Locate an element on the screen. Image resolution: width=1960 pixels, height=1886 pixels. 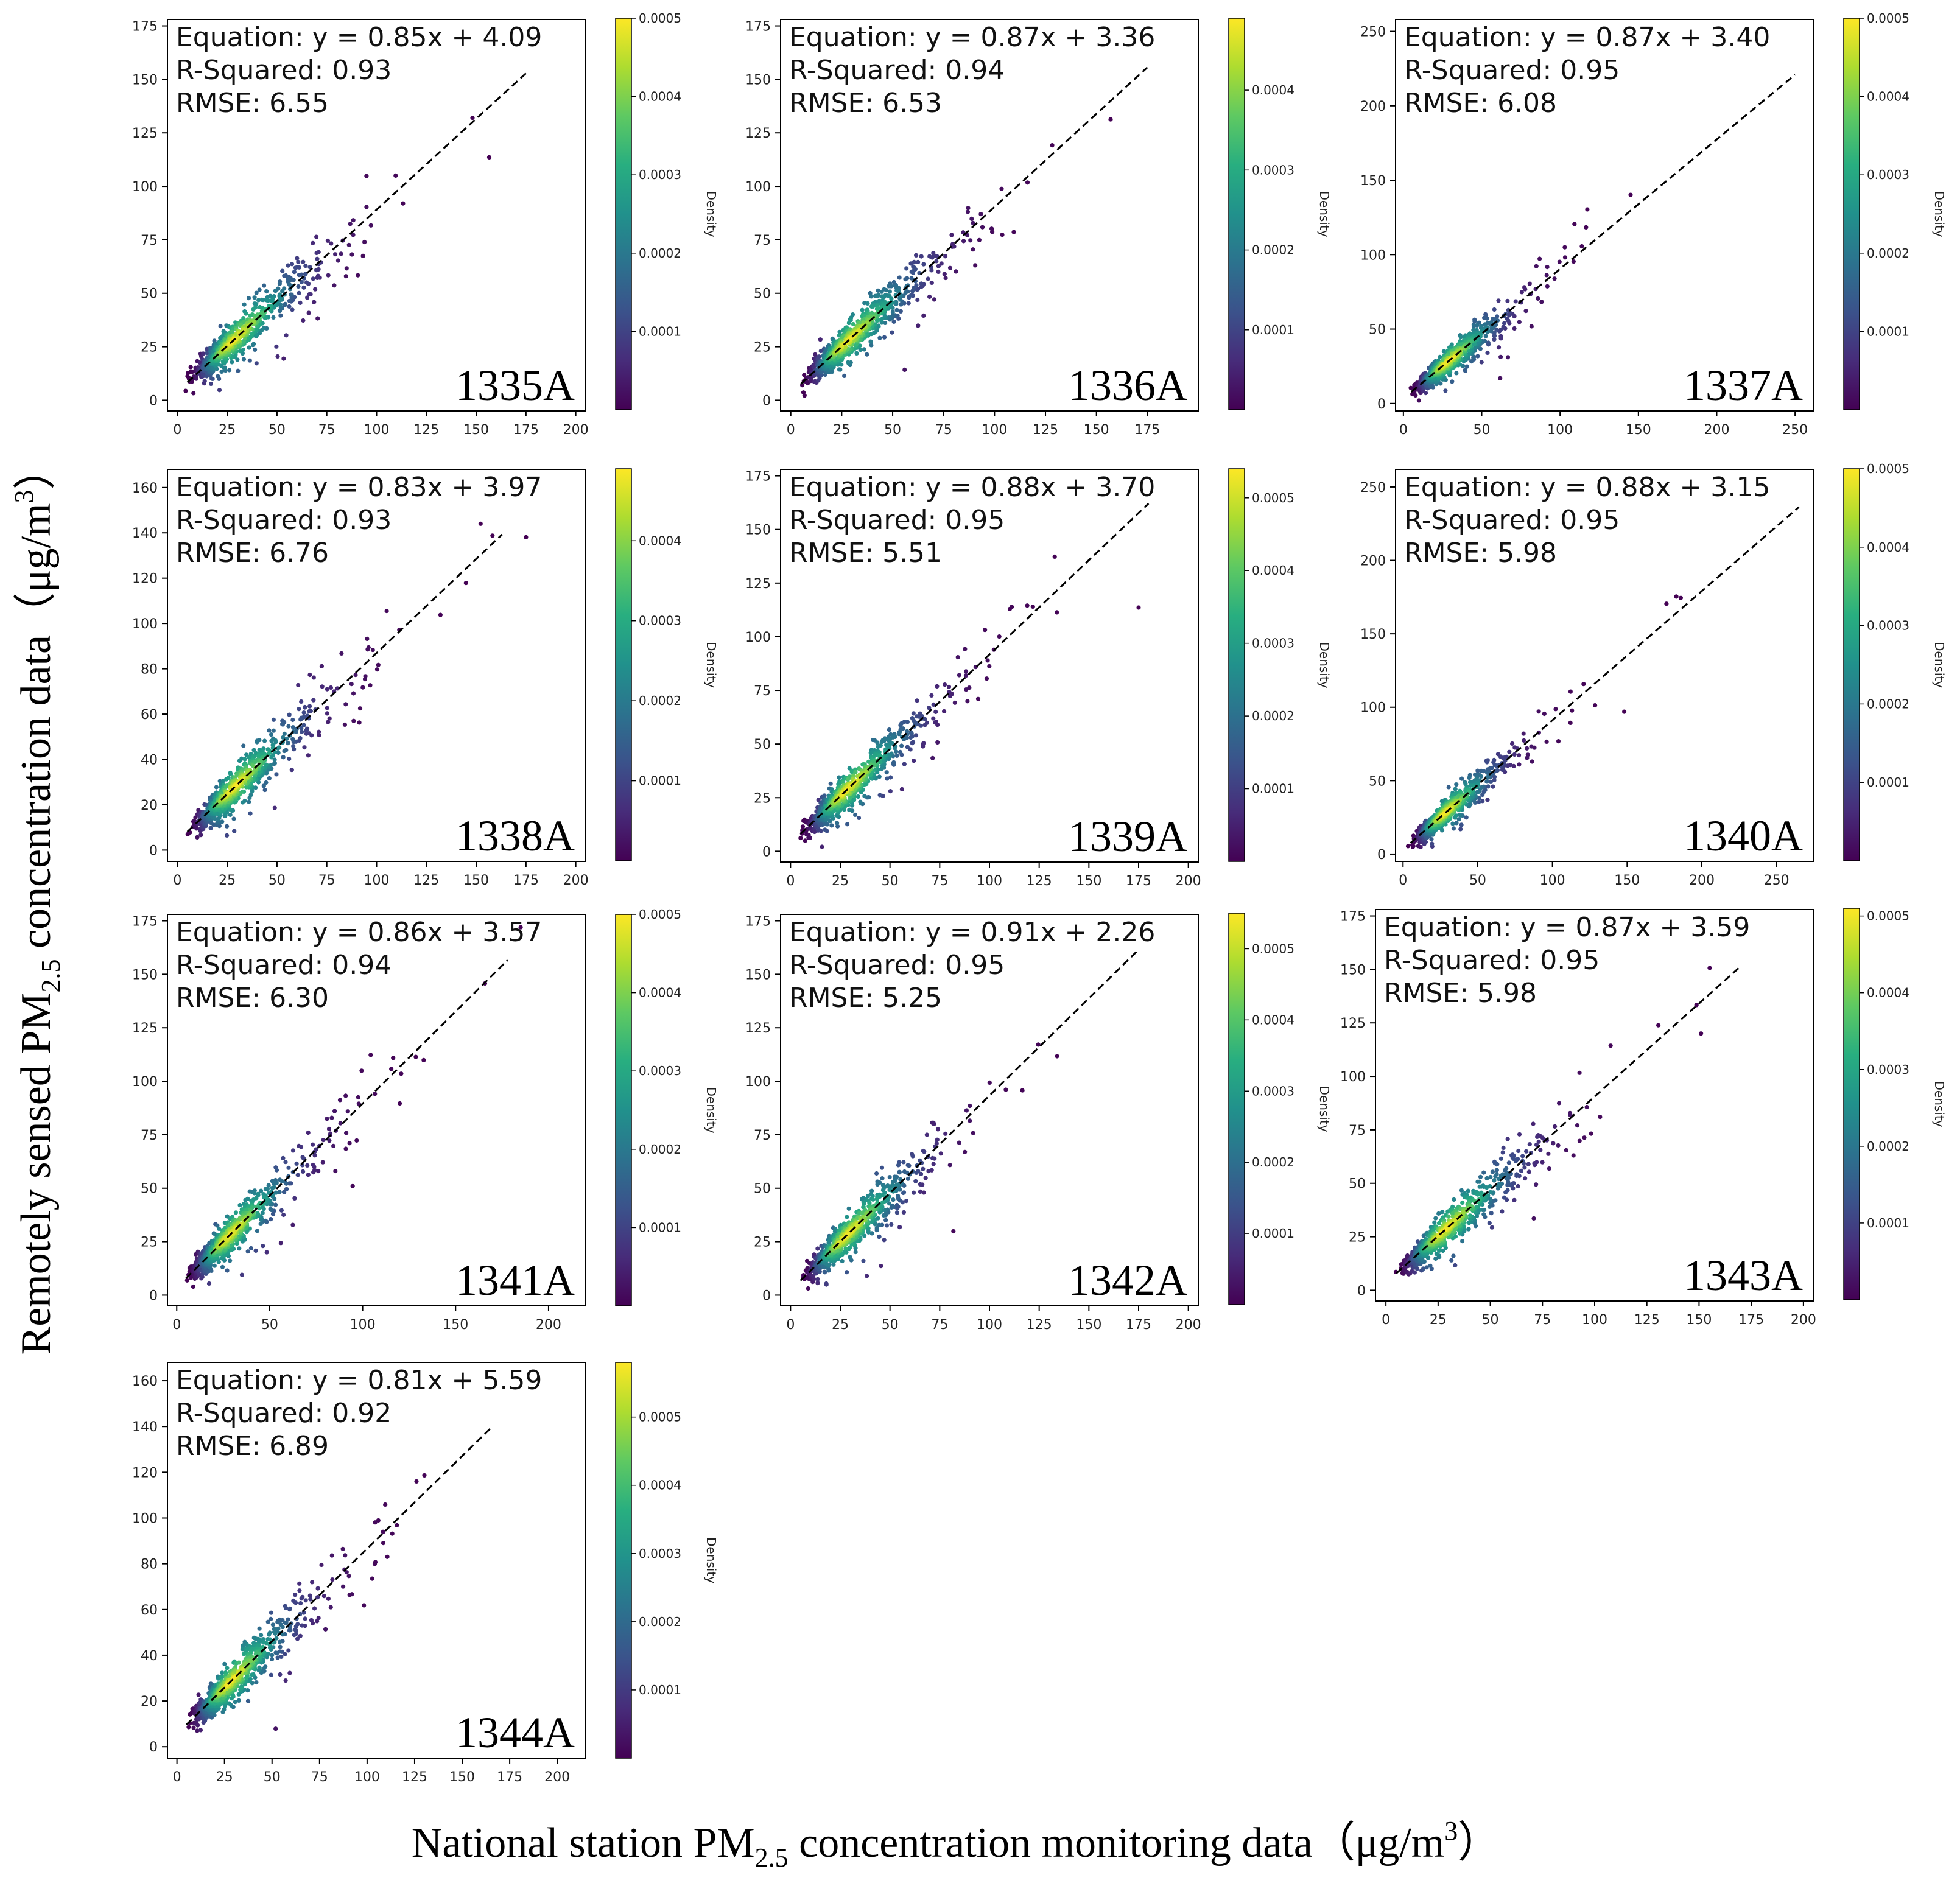
x-tick-label: 125 is located at coordinates (1040, 881).